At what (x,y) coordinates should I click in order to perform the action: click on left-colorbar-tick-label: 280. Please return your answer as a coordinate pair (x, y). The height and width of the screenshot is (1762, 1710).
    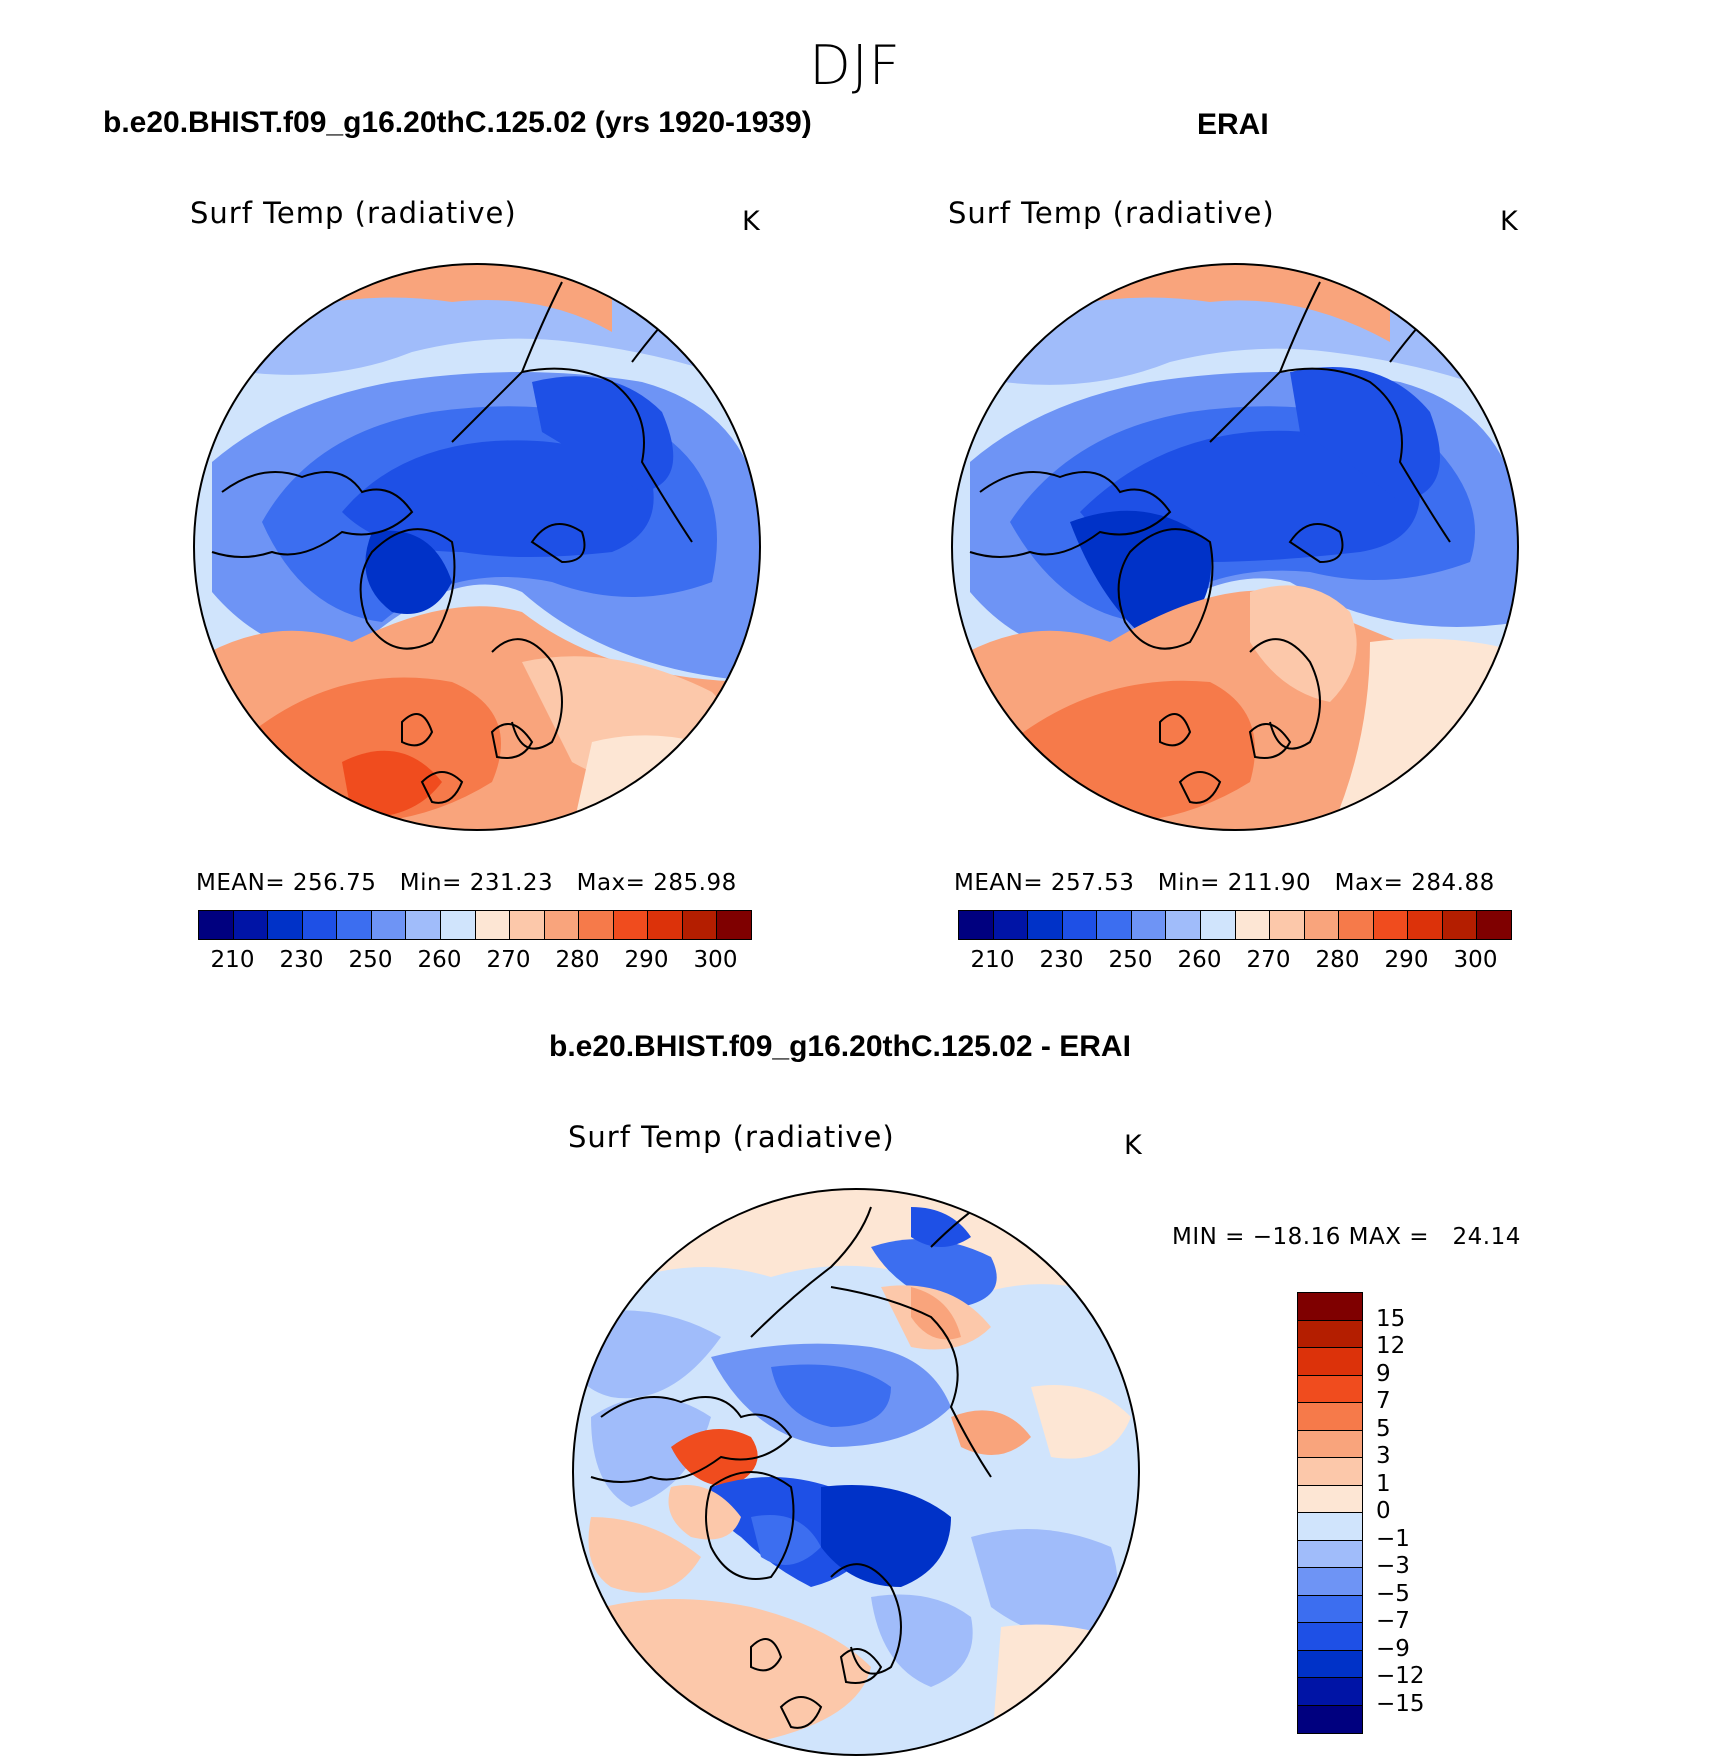
    Looking at the image, I should click on (577, 960).